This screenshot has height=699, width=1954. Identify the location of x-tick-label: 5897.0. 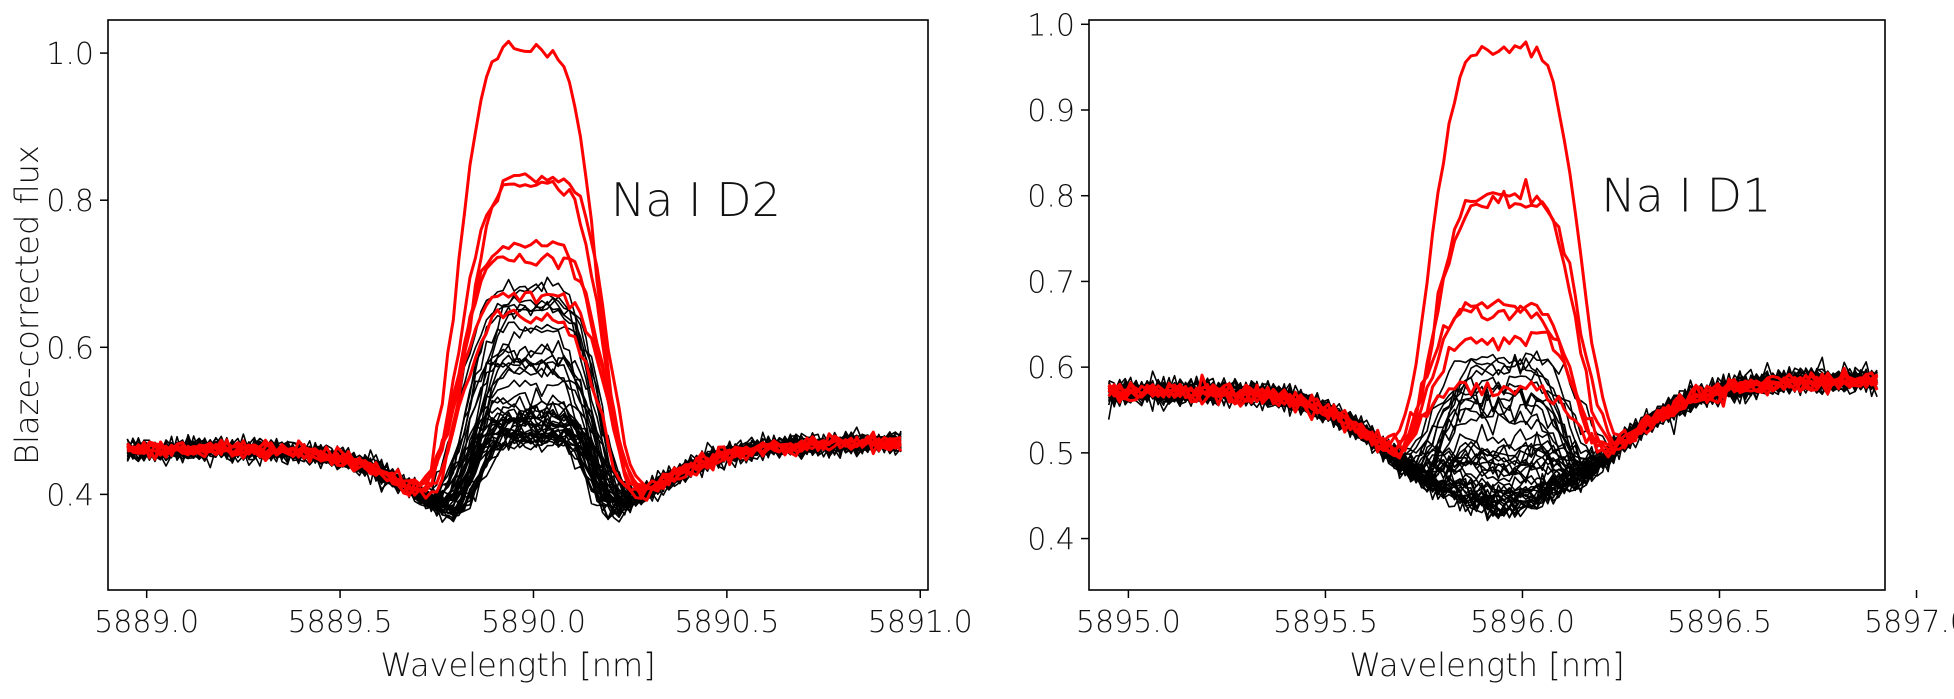
(1909, 622).